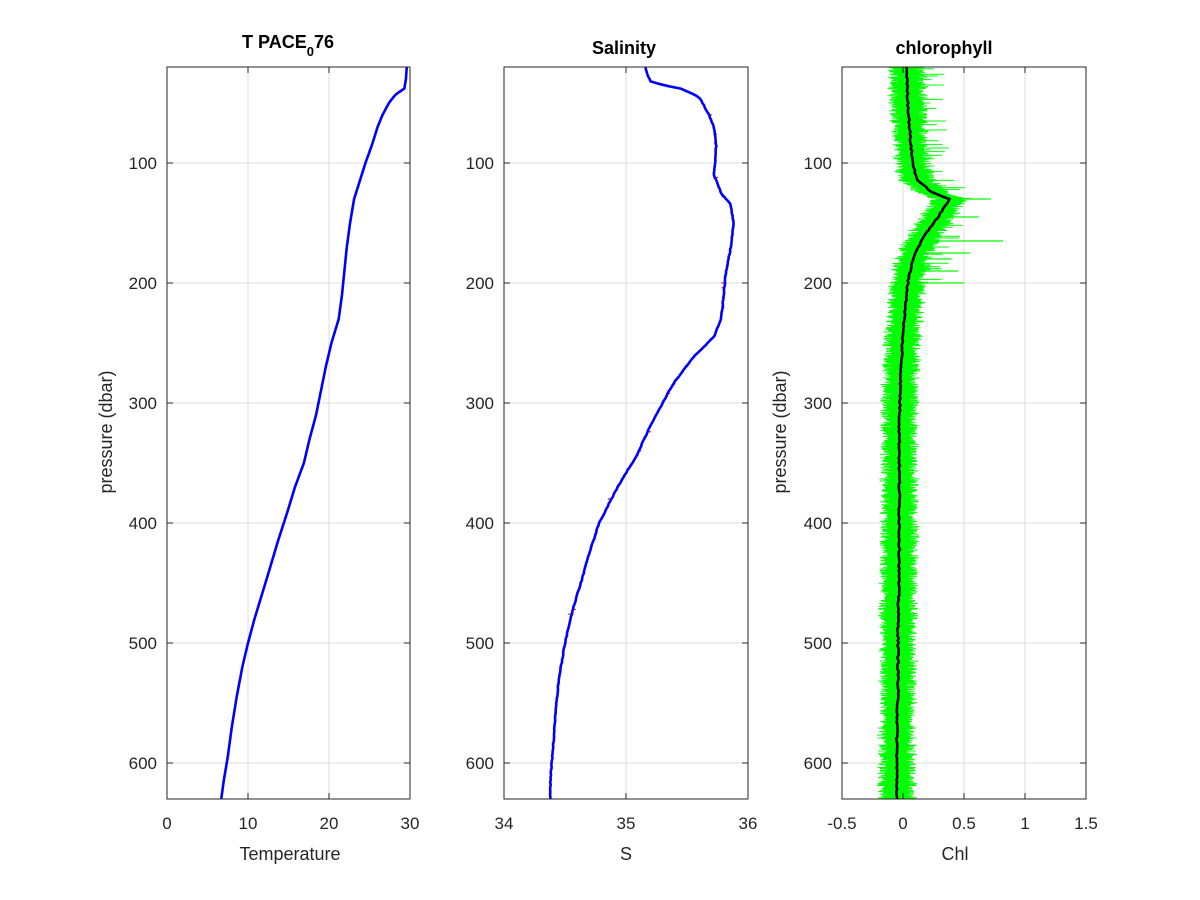  What do you see at coordinates (480, 283) in the screenshot?
I see `salinity-y-tick-label: 200` at bounding box center [480, 283].